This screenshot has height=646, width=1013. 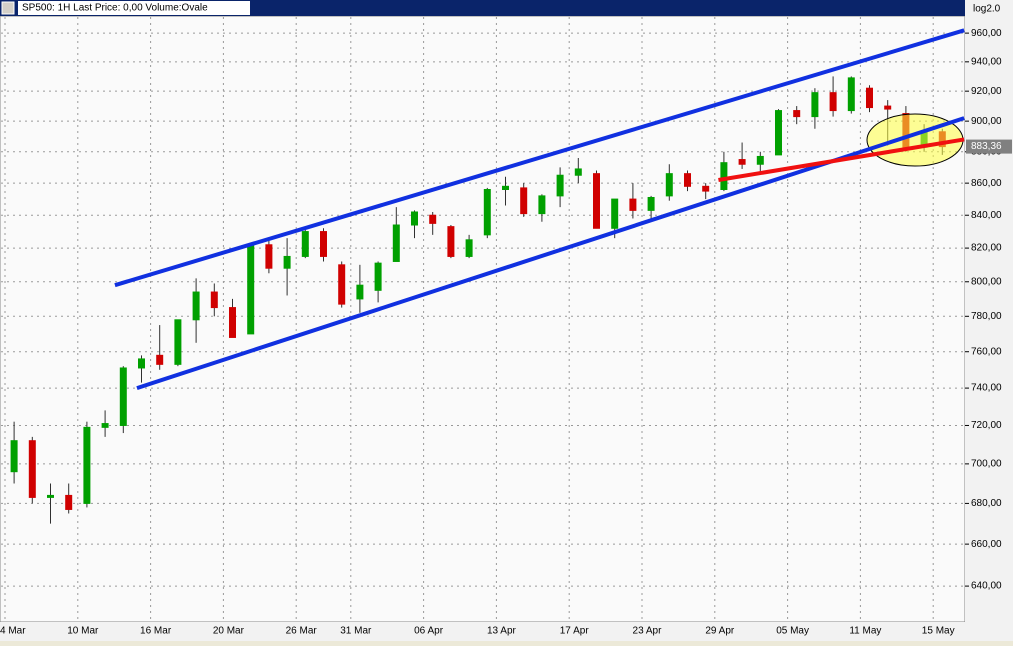 I want to click on x-tick-label: 04 Mar, so click(x=13, y=631).